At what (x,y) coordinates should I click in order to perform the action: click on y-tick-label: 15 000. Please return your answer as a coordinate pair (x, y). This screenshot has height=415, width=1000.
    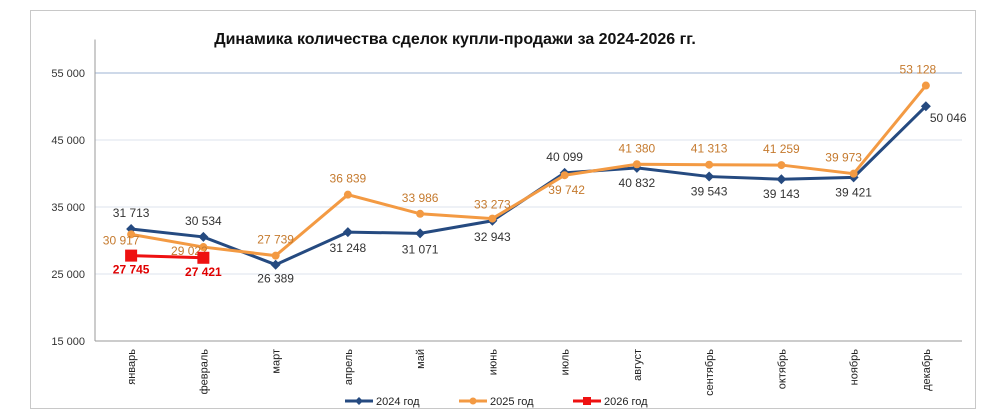
    Looking at the image, I should click on (68, 342).